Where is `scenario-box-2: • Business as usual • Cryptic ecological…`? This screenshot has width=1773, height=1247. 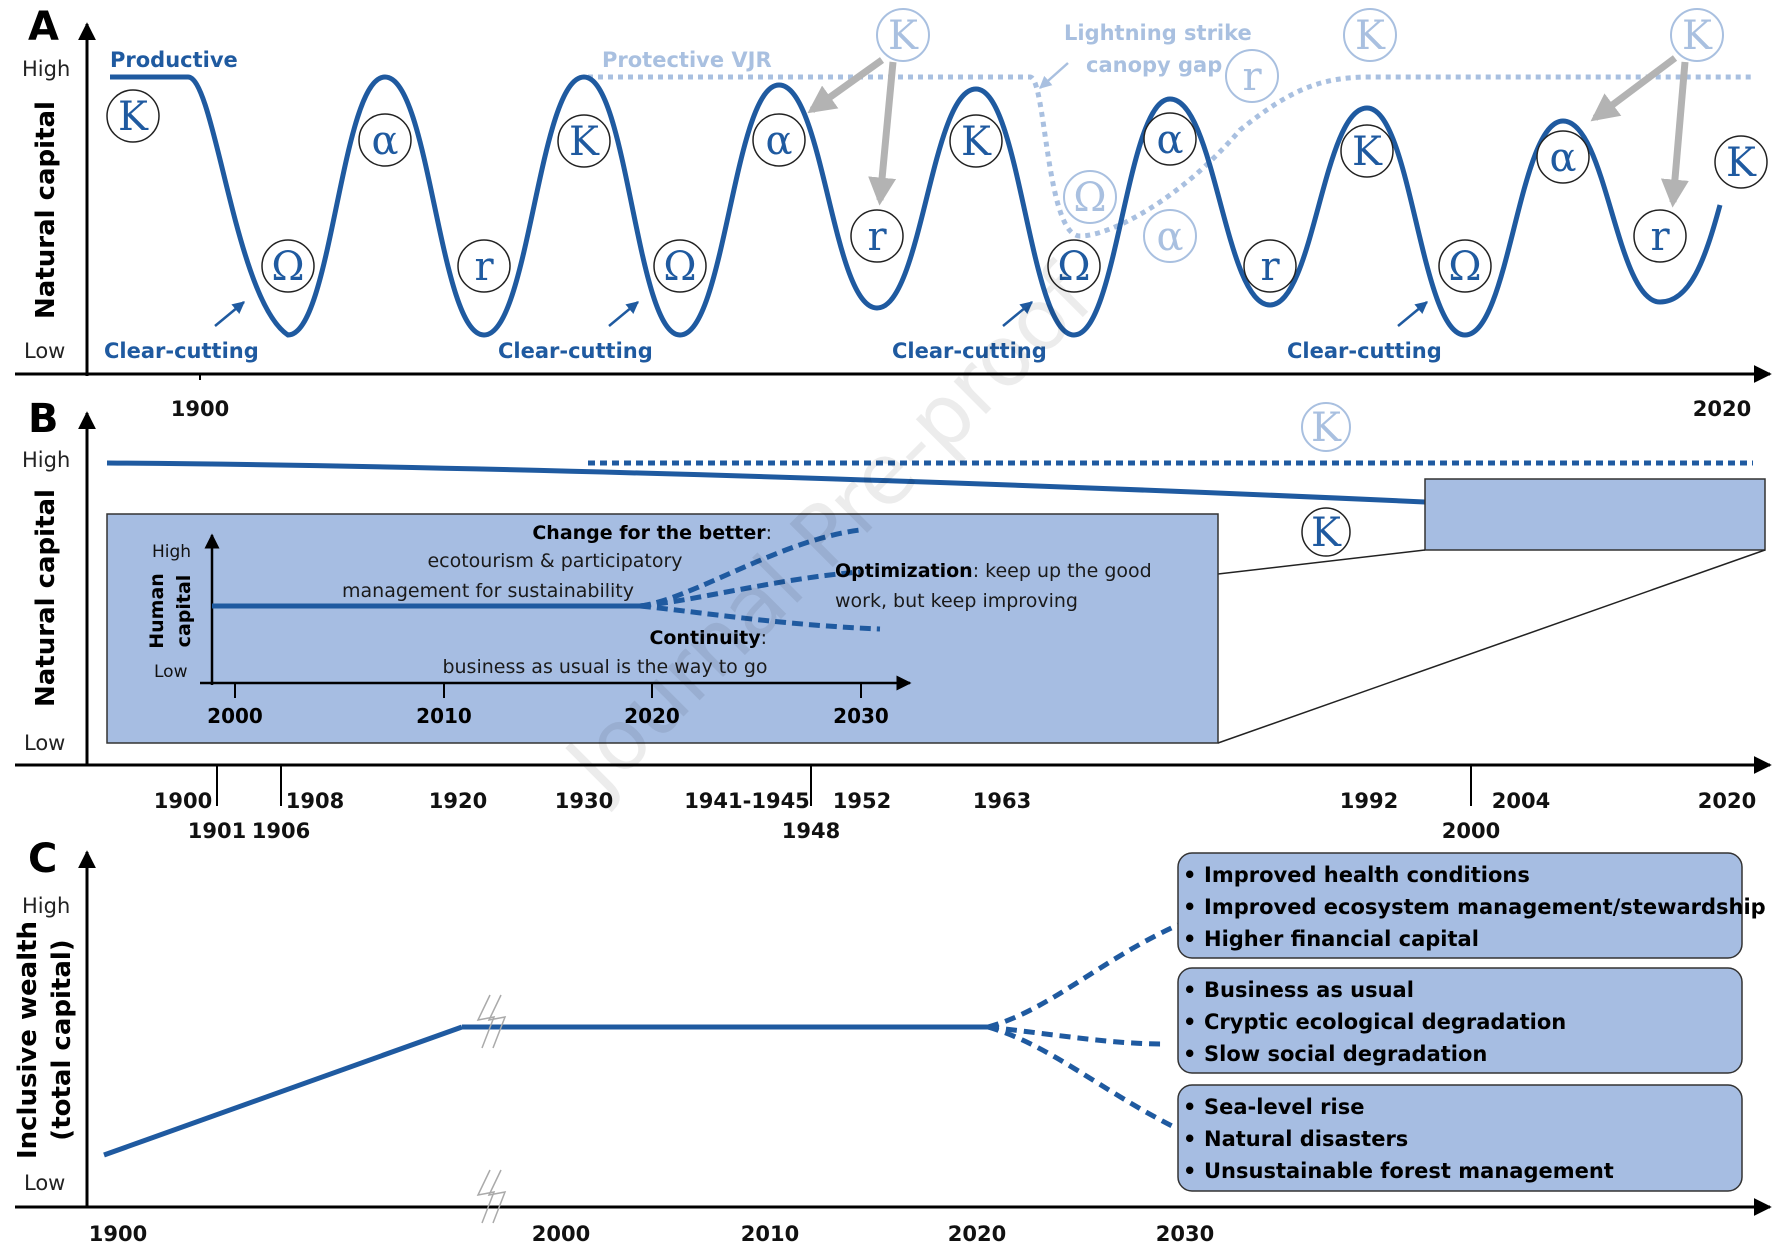 scenario-box-2: • Business as usual • Cryptic ecological… is located at coordinates (1460, 1020).